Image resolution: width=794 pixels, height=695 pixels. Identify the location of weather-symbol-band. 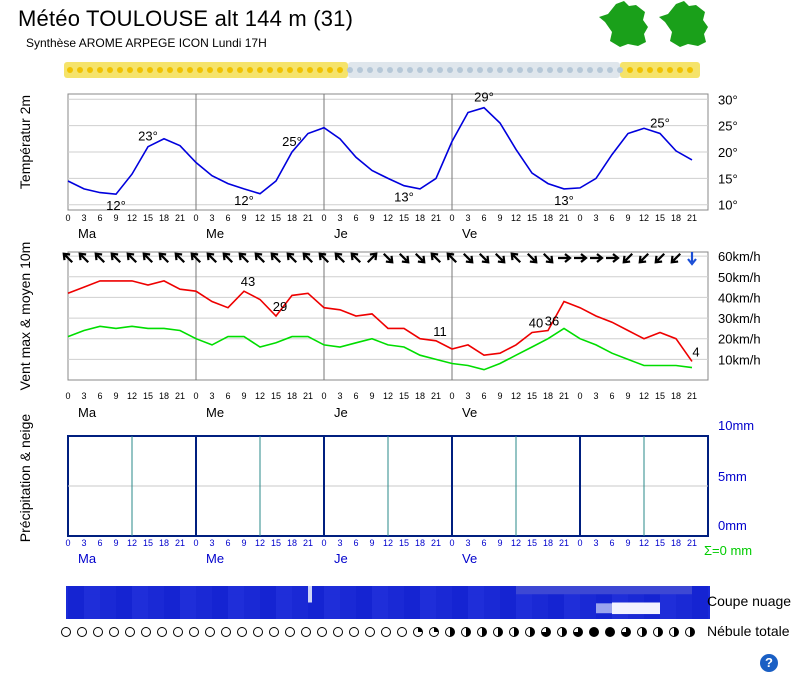
(206, 70).